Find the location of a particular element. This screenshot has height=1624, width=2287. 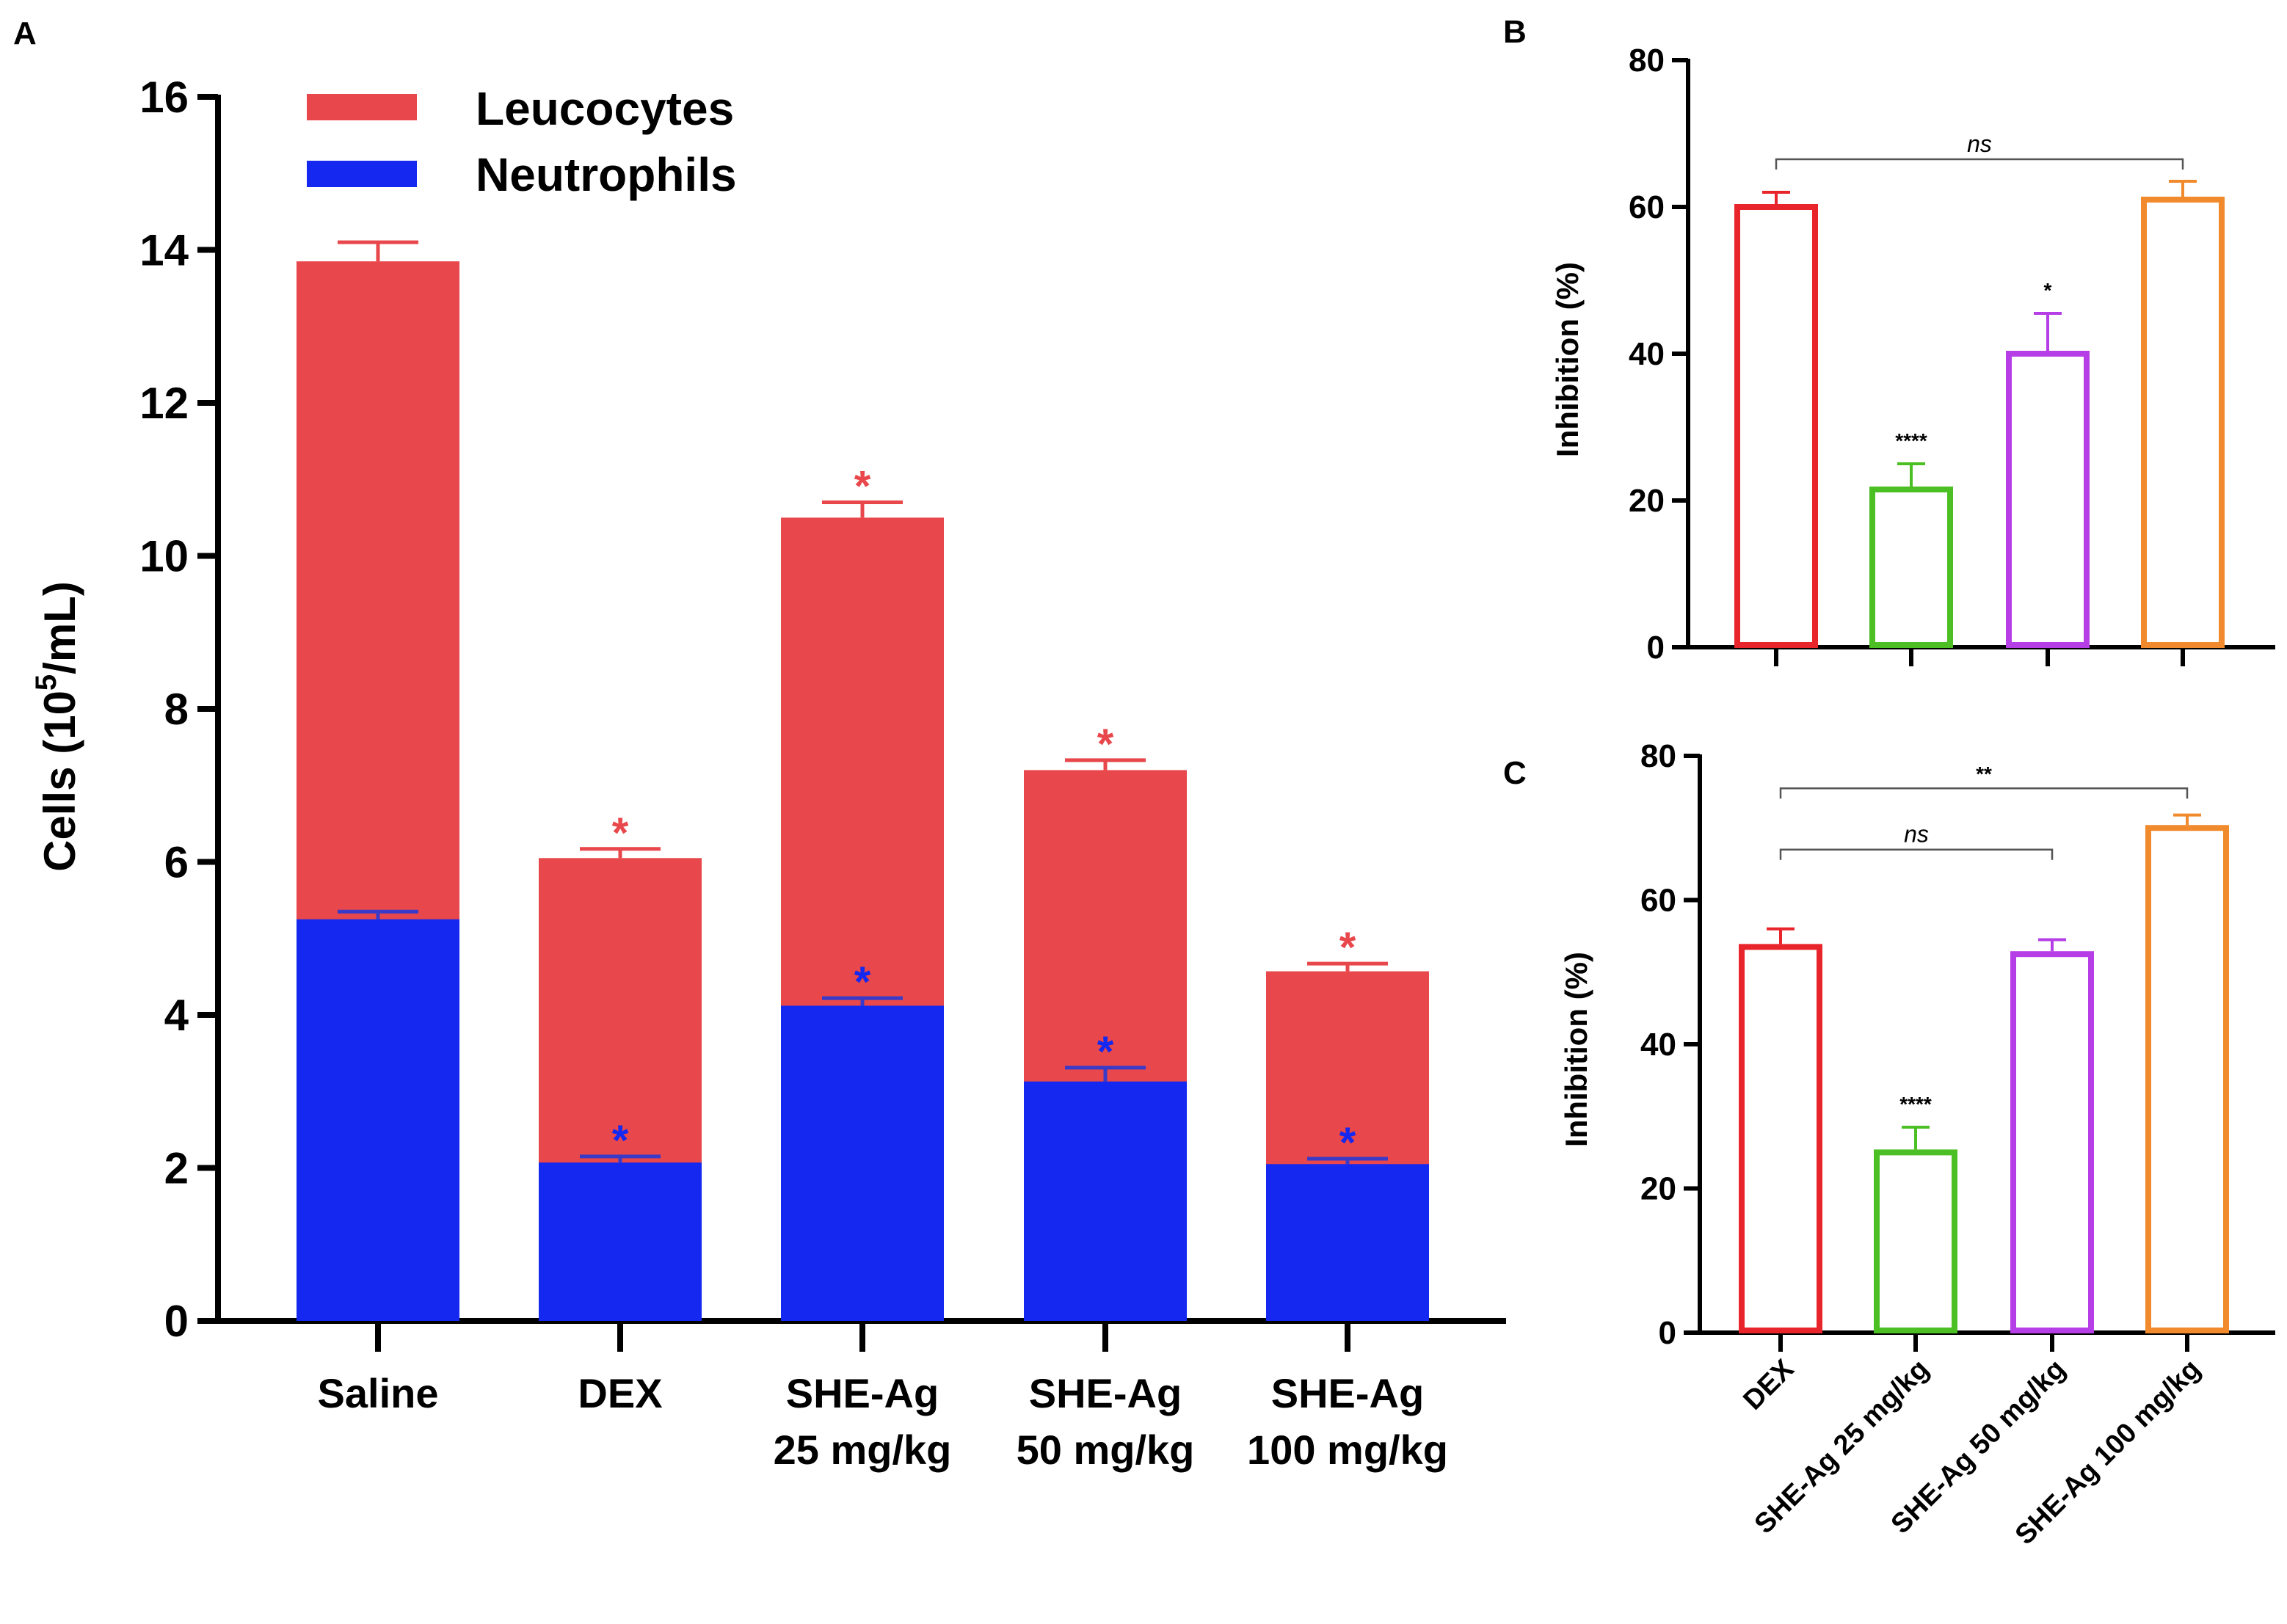

legend-neutrophils-label: Neutrophils is located at coordinates (606, 174).